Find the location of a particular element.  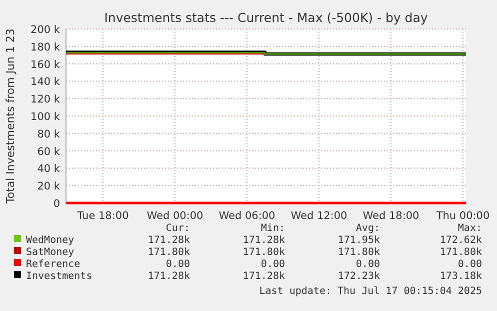

text: 171.95k is located at coordinates (359, 240).